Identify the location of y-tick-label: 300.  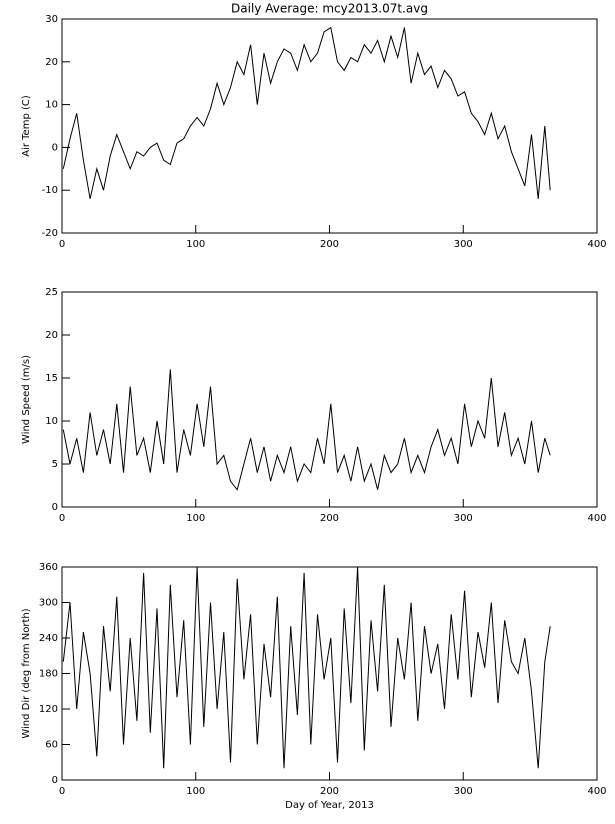
(48, 603).